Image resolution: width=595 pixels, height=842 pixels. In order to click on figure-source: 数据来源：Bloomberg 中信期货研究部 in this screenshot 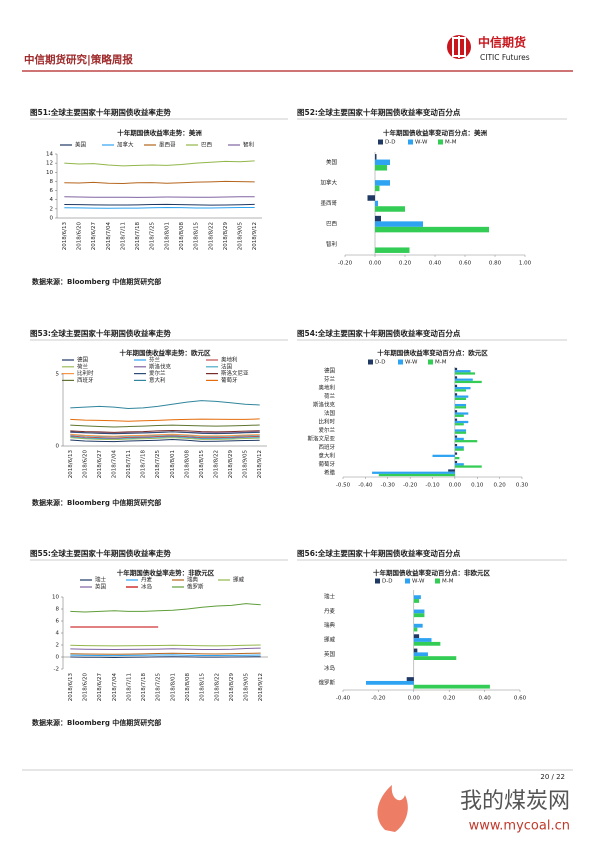, I will do `click(96, 281)`.